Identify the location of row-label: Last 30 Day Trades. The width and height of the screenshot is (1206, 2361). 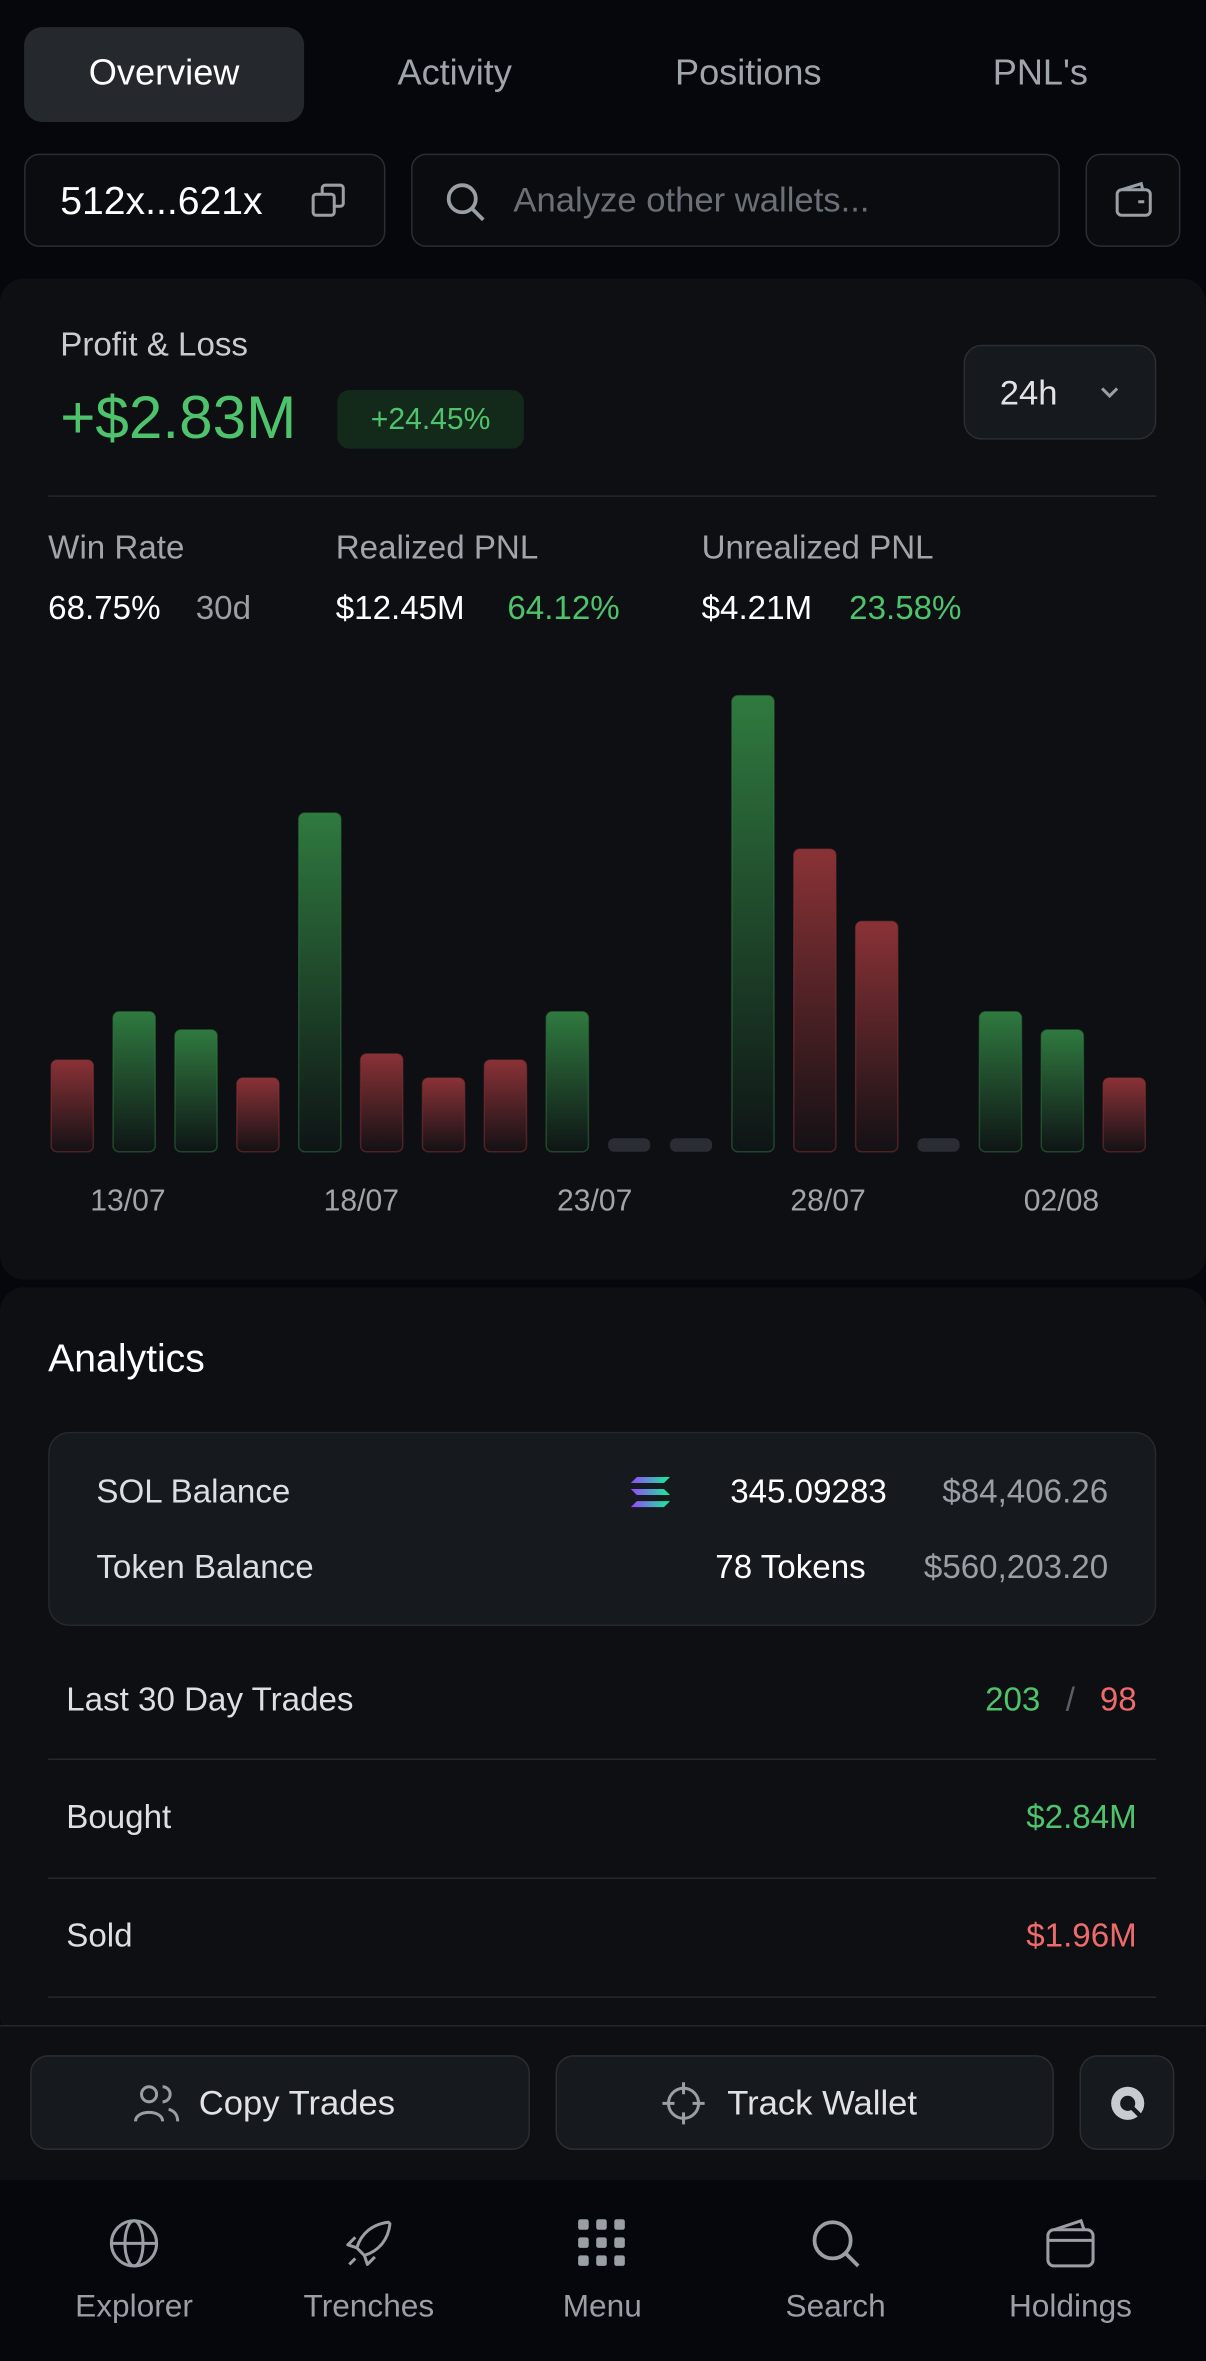
(210, 1699).